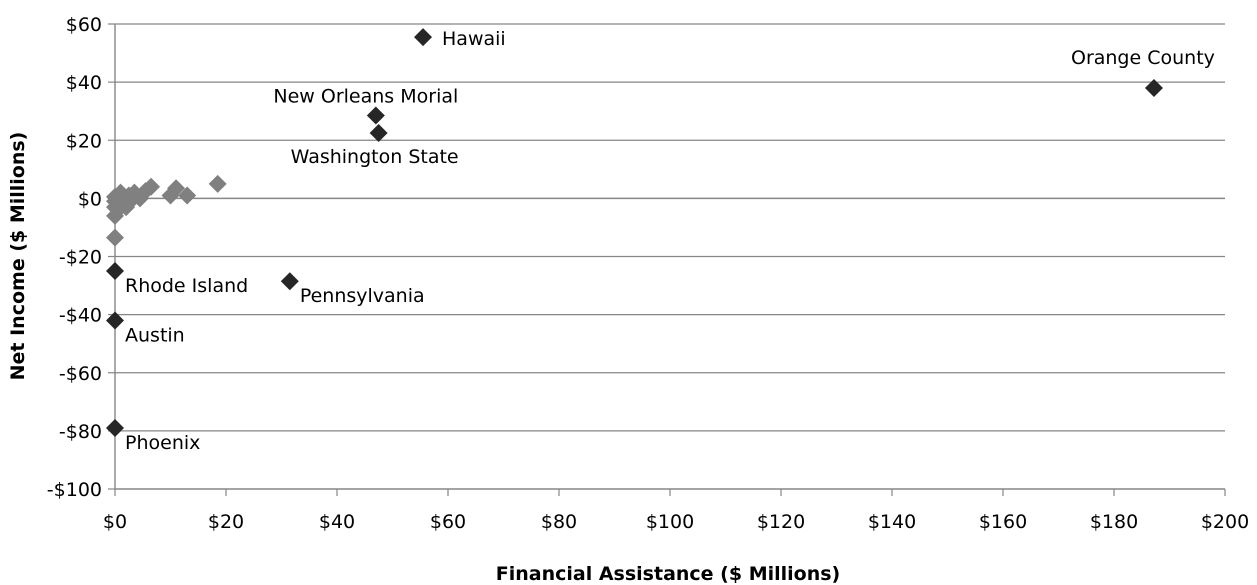 The height and width of the screenshot is (585, 1257). What do you see at coordinates (226, 522) in the screenshot?
I see `x-tick-label: $20` at bounding box center [226, 522].